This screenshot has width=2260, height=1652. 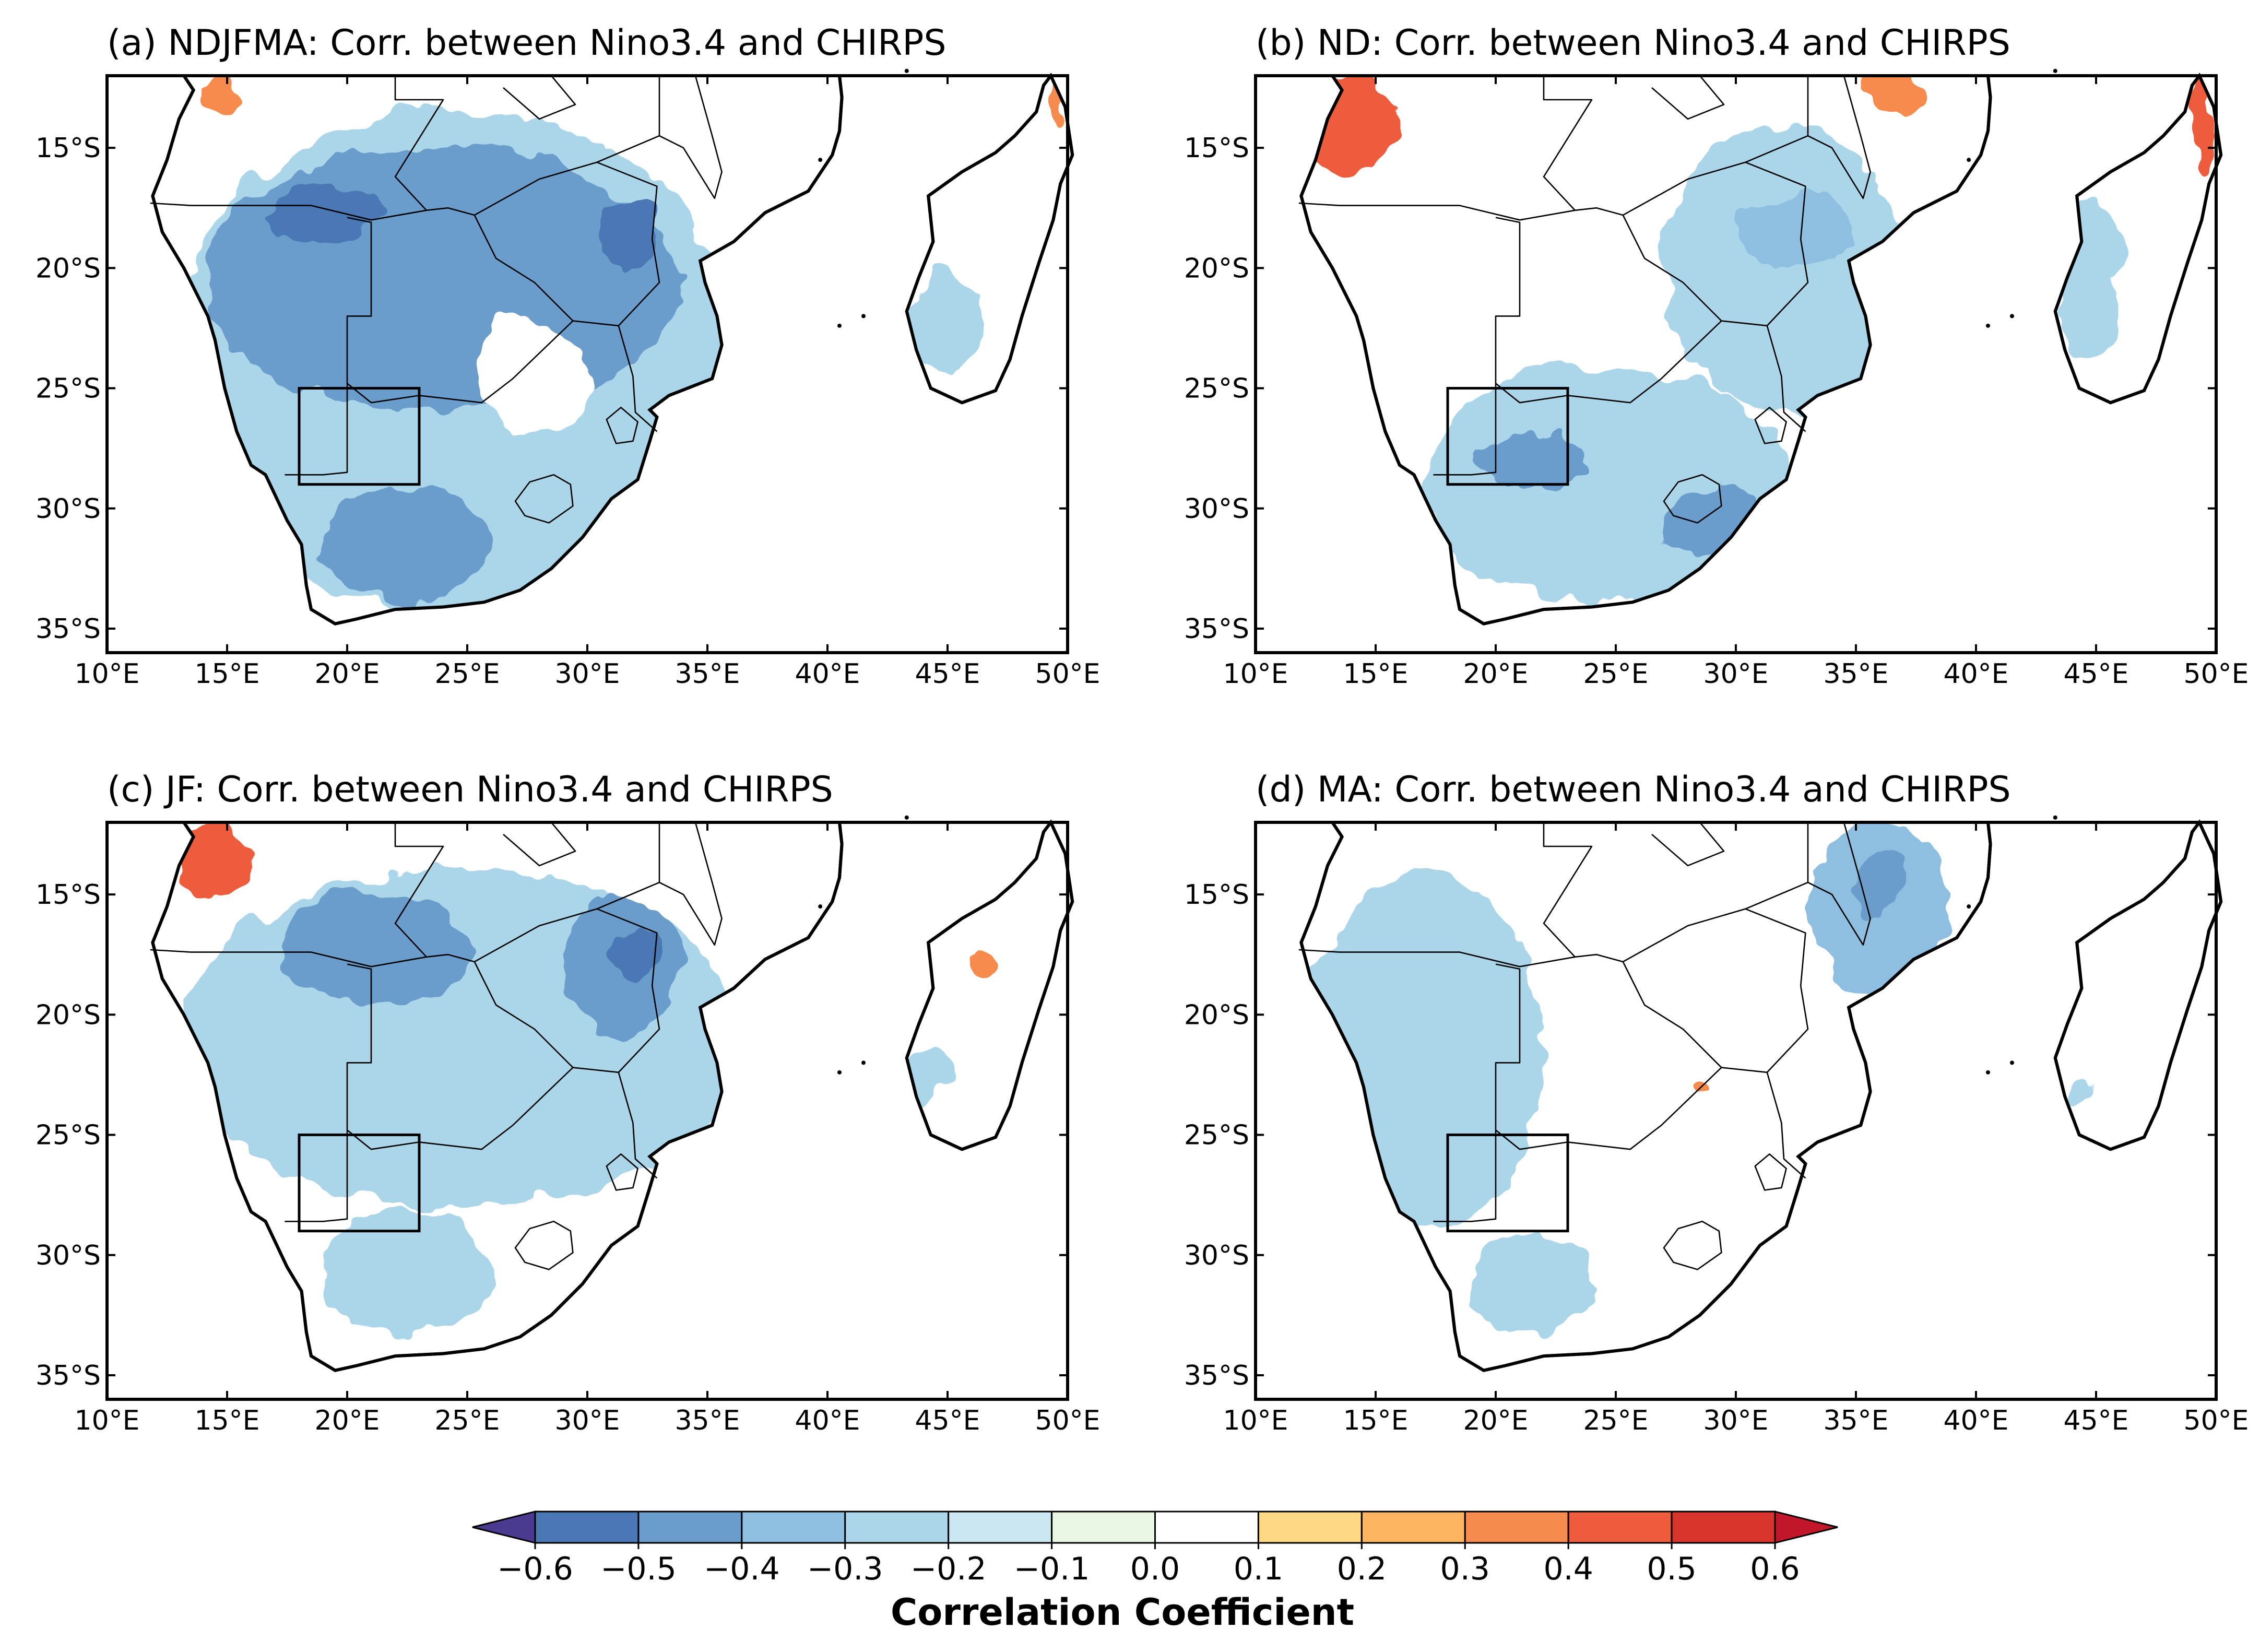 I want to click on colorbar-tick-label: −0.4, so click(x=742, y=1569).